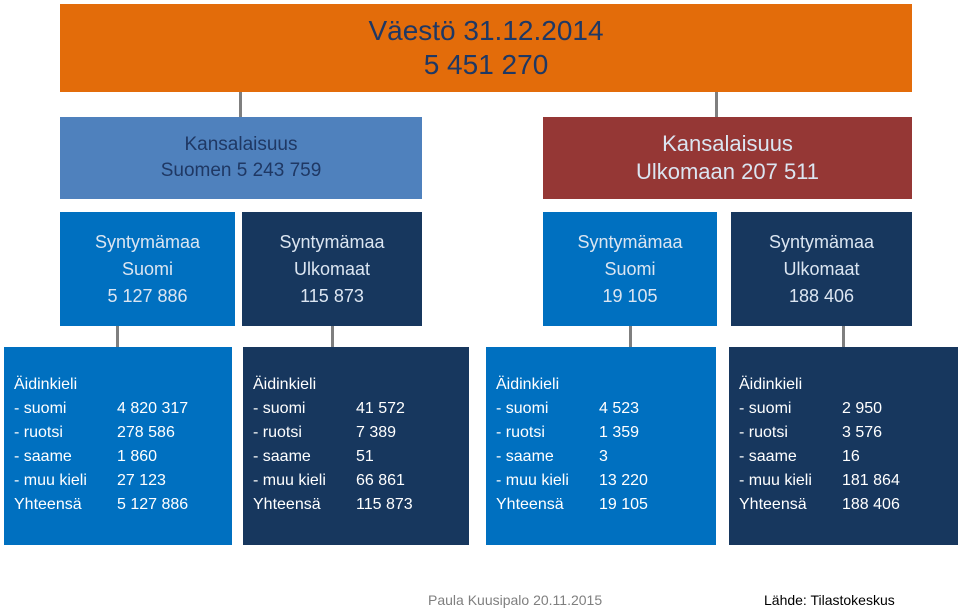 Image resolution: width=960 pixels, height=612 pixels. Describe the element at coordinates (727, 158) in the screenshot. I see `citizenship-abroad-box: Kansalaisuus Ulkomaan 207 511` at that location.